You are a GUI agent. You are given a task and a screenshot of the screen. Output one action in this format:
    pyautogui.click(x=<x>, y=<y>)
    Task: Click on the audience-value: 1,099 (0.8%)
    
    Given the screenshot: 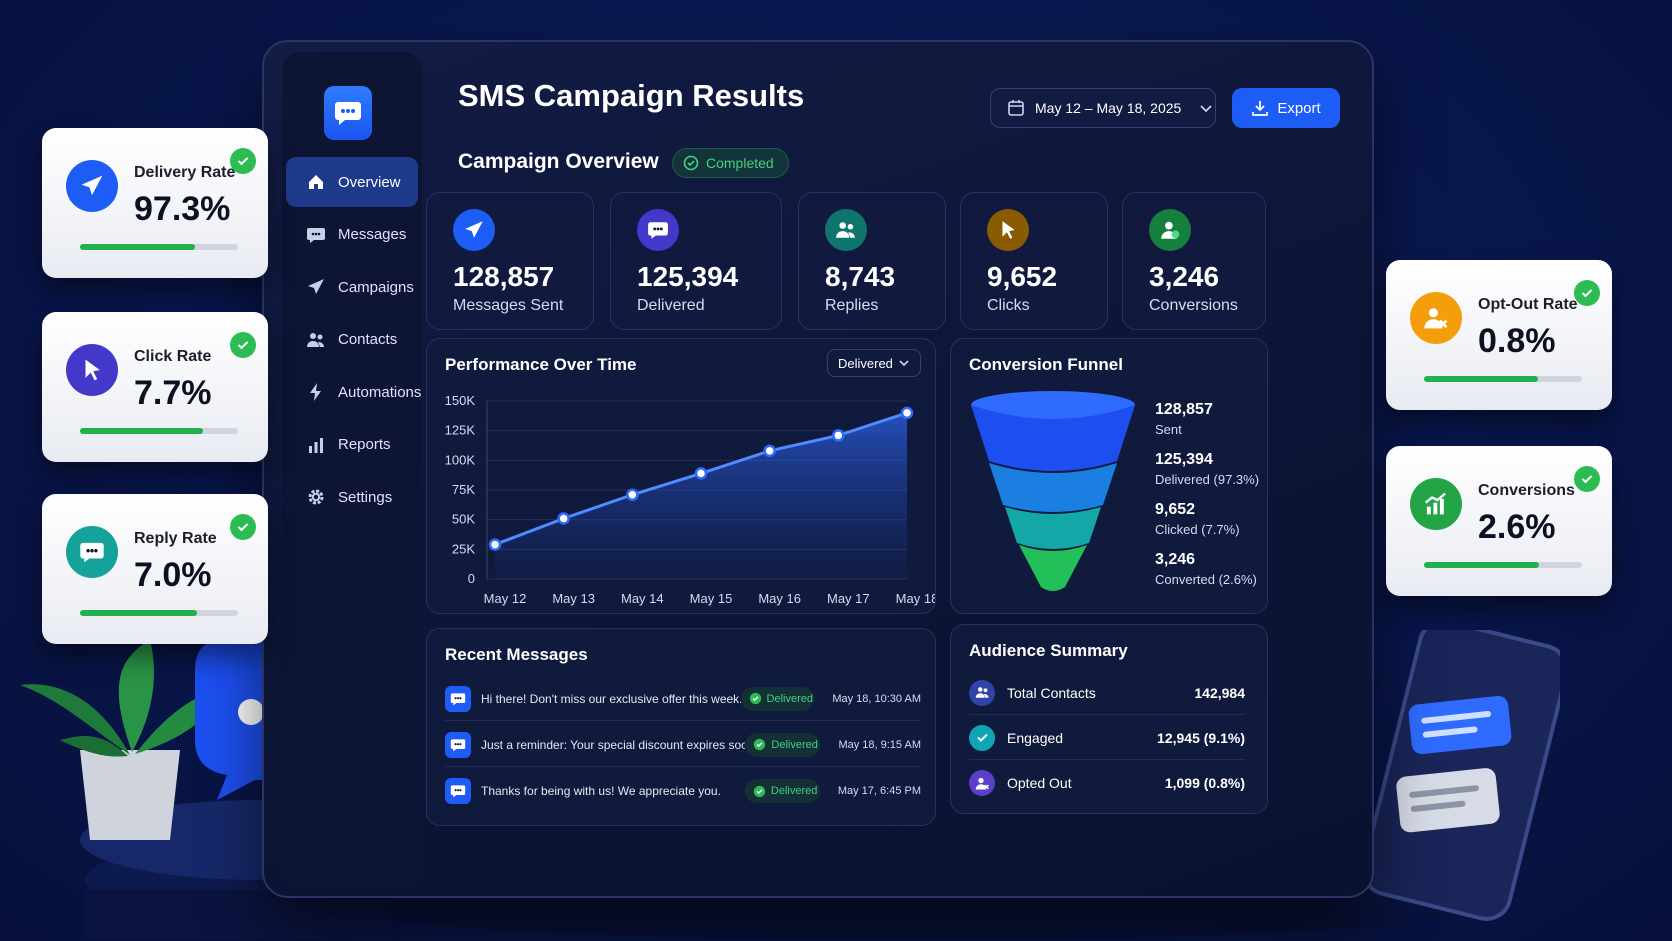 What is the action you would take?
    pyautogui.click(x=1204, y=783)
    